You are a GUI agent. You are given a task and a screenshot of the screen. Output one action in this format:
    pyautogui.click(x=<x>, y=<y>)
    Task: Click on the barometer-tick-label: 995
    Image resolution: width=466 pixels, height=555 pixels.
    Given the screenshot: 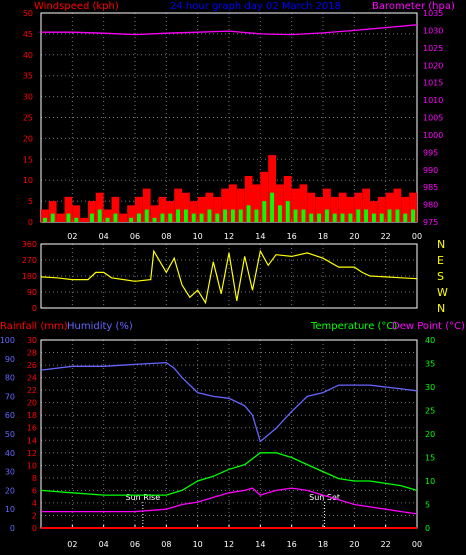 What is the action you would take?
    pyautogui.click(x=430, y=152)
    